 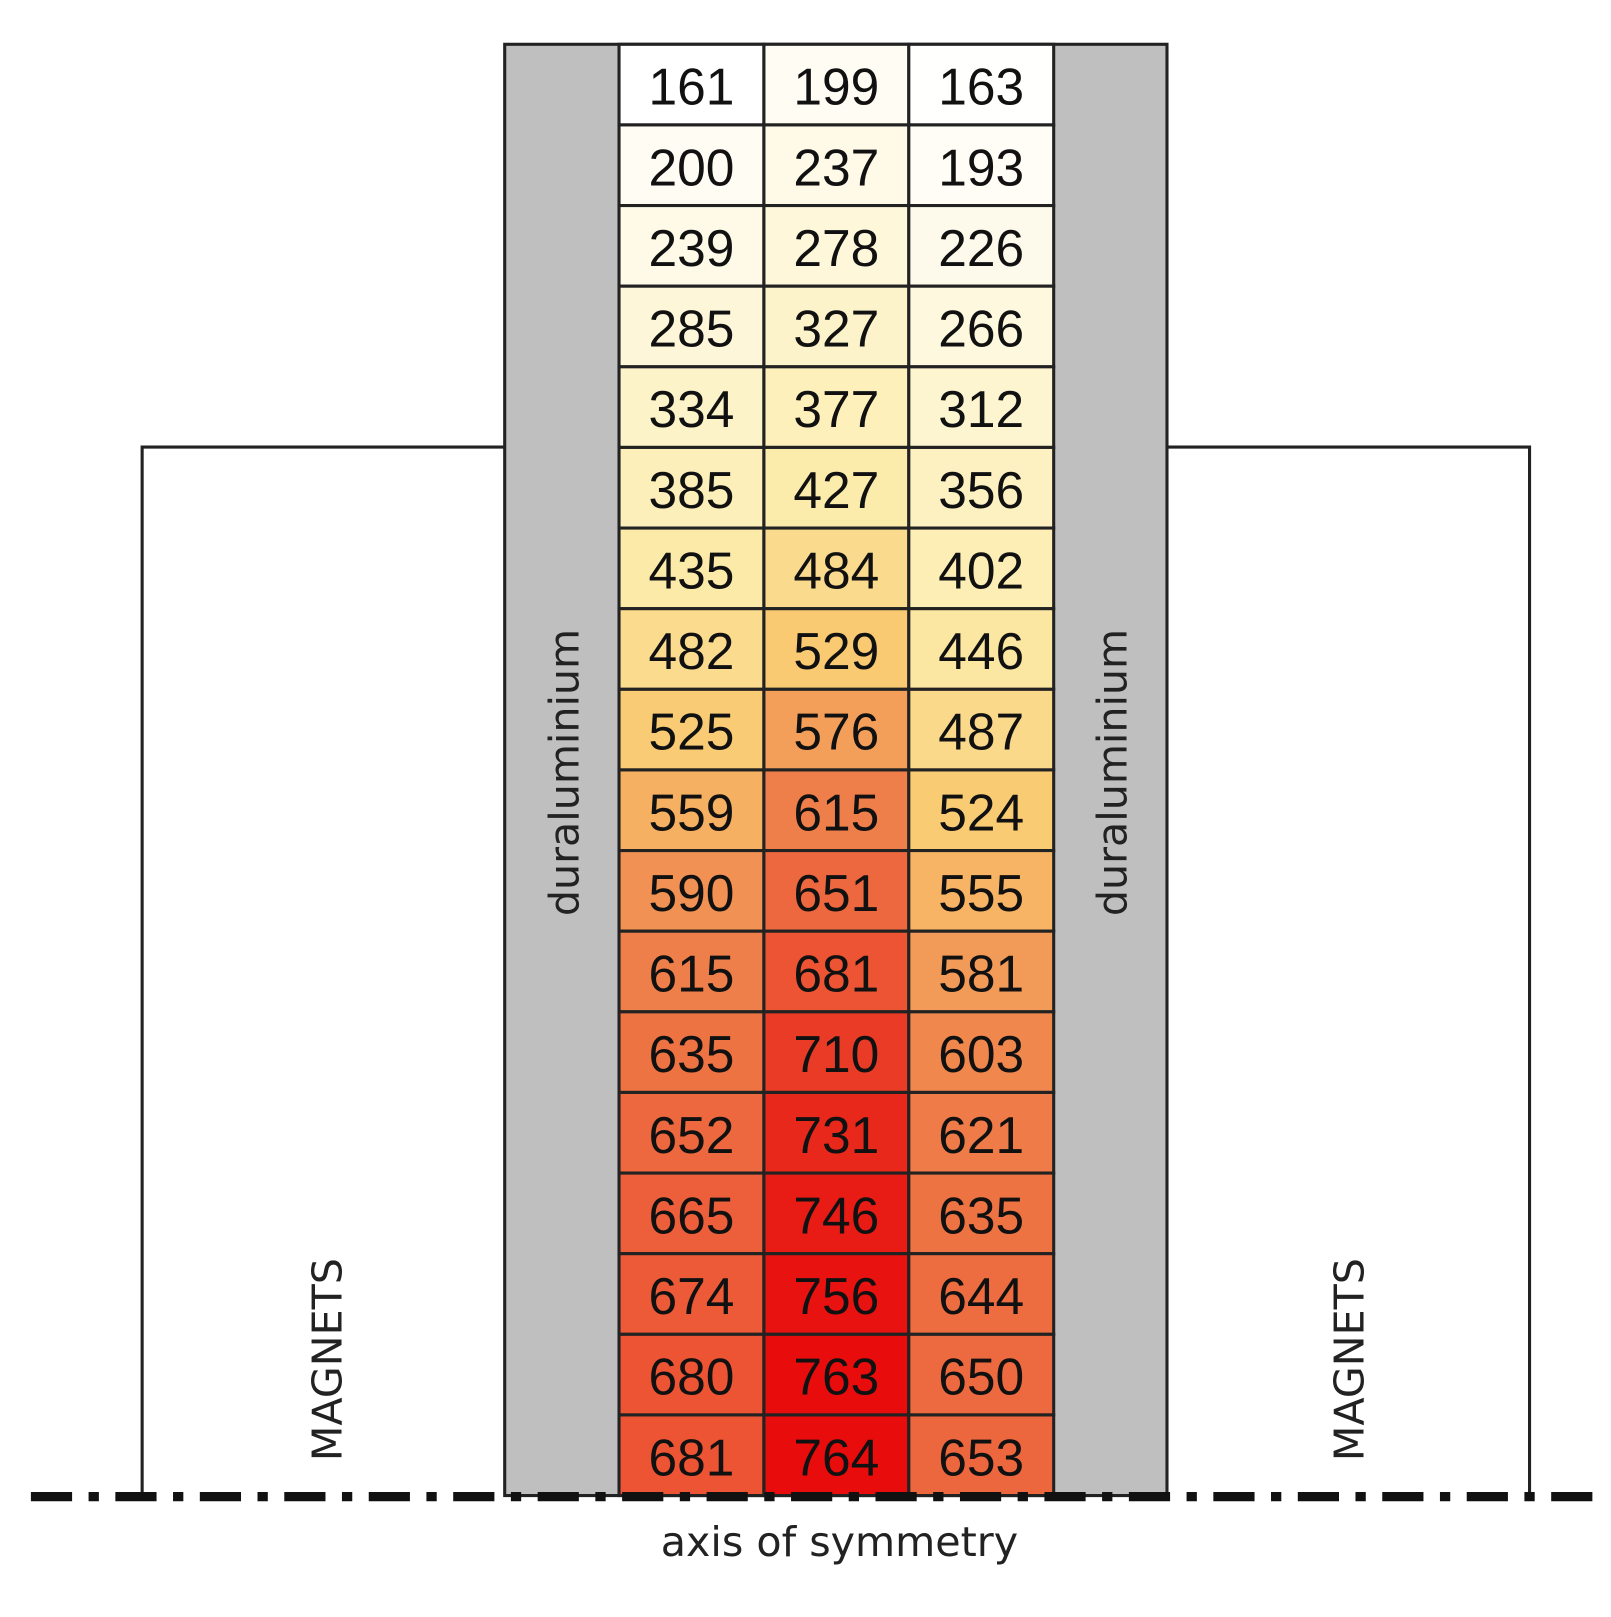 I want to click on cell-value: 239, so click(x=692, y=248).